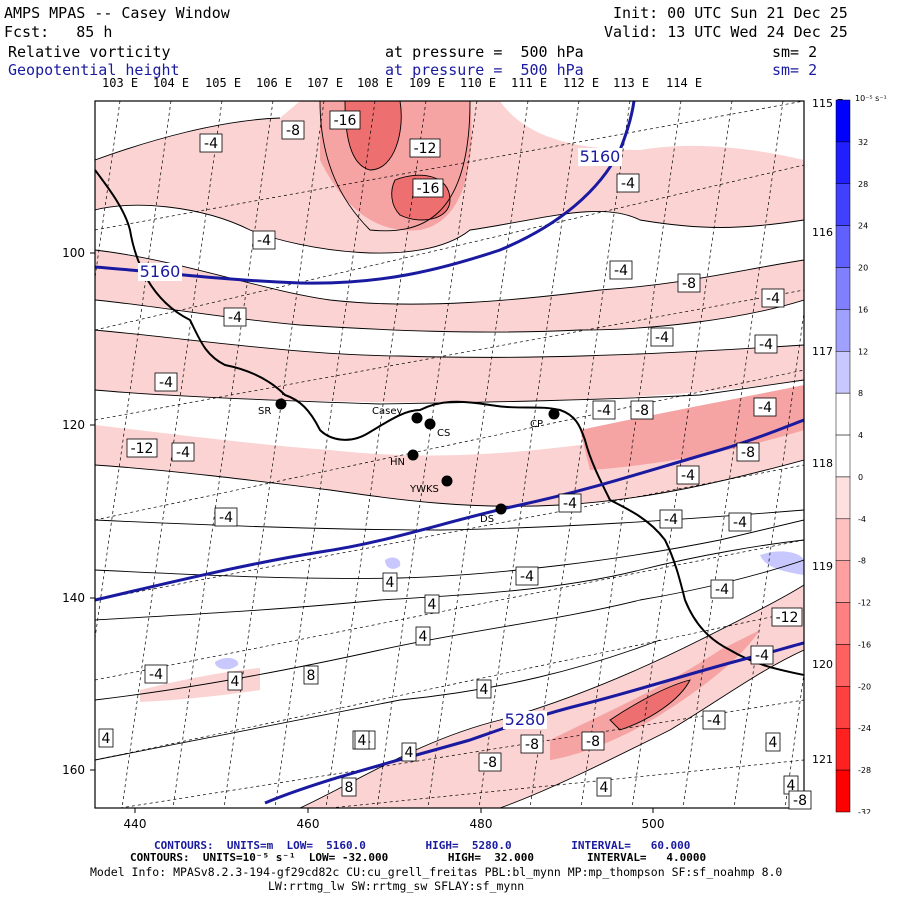 Image resolution: width=900 pixels, height=900 pixels. I want to click on colorbar-label: 20, so click(863, 268).